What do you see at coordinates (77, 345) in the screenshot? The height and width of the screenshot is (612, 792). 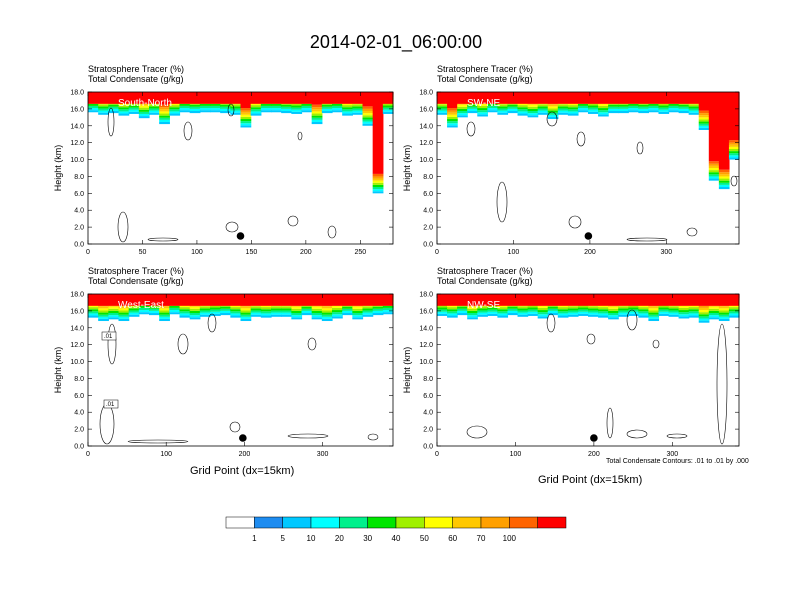 I see `y-tick-label: 12.0` at bounding box center [77, 345].